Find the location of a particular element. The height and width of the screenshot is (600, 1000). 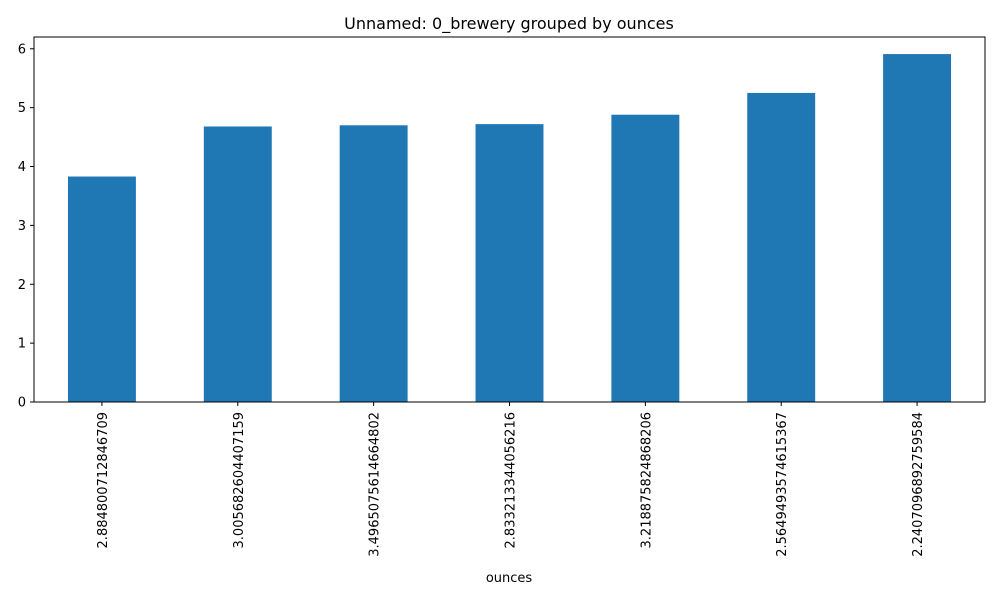

y-axis: 0 1 2 3 4 5 6 is located at coordinates (26, 226).